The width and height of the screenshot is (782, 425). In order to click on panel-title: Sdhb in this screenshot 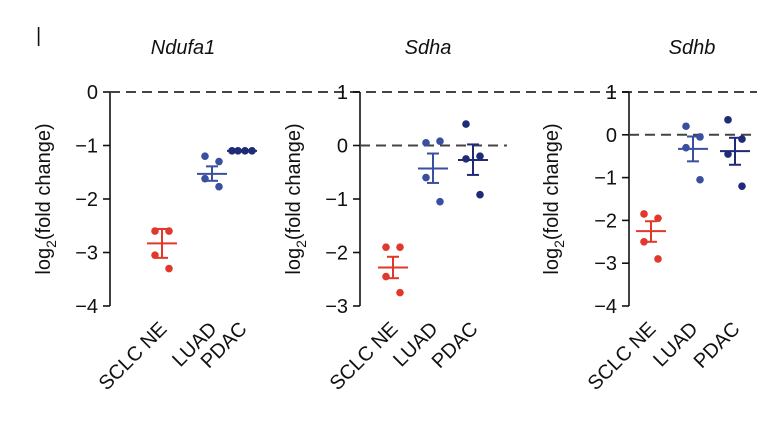, I will do `click(692, 48)`.